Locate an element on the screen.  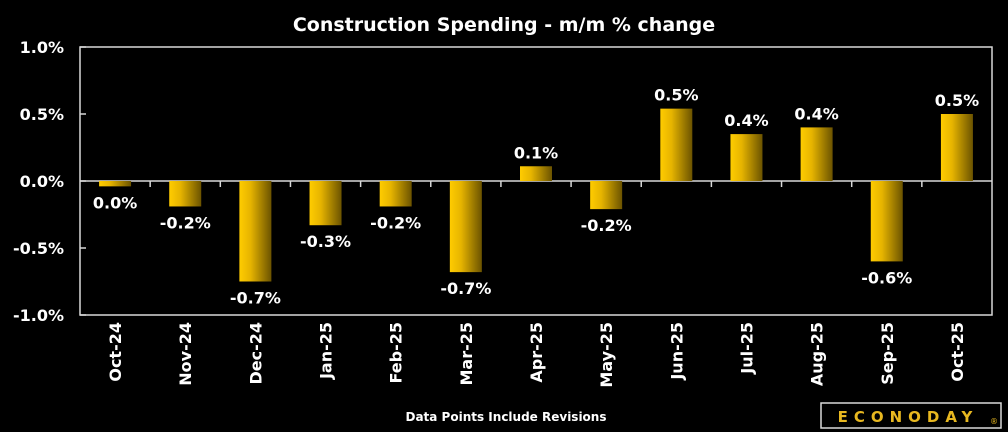
x-tick-label: Nov-24 is located at coordinates (185, 354).